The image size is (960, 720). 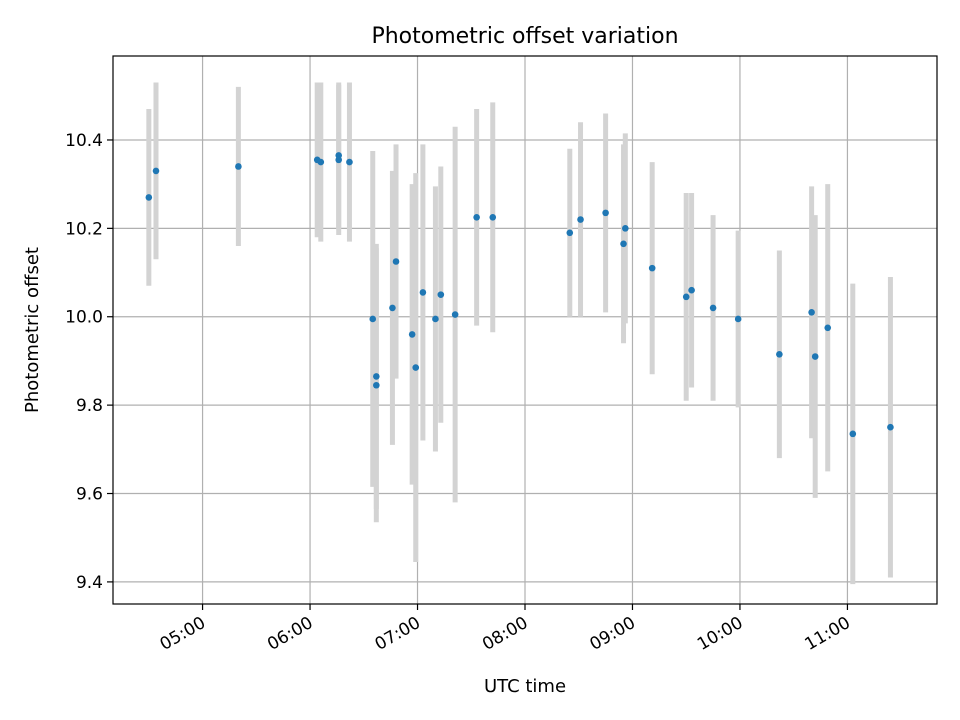 What do you see at coordinates (32, 330) in the screenshot?
I see `y-axis-label: Photometric offset` at bounding box center [32, 330].